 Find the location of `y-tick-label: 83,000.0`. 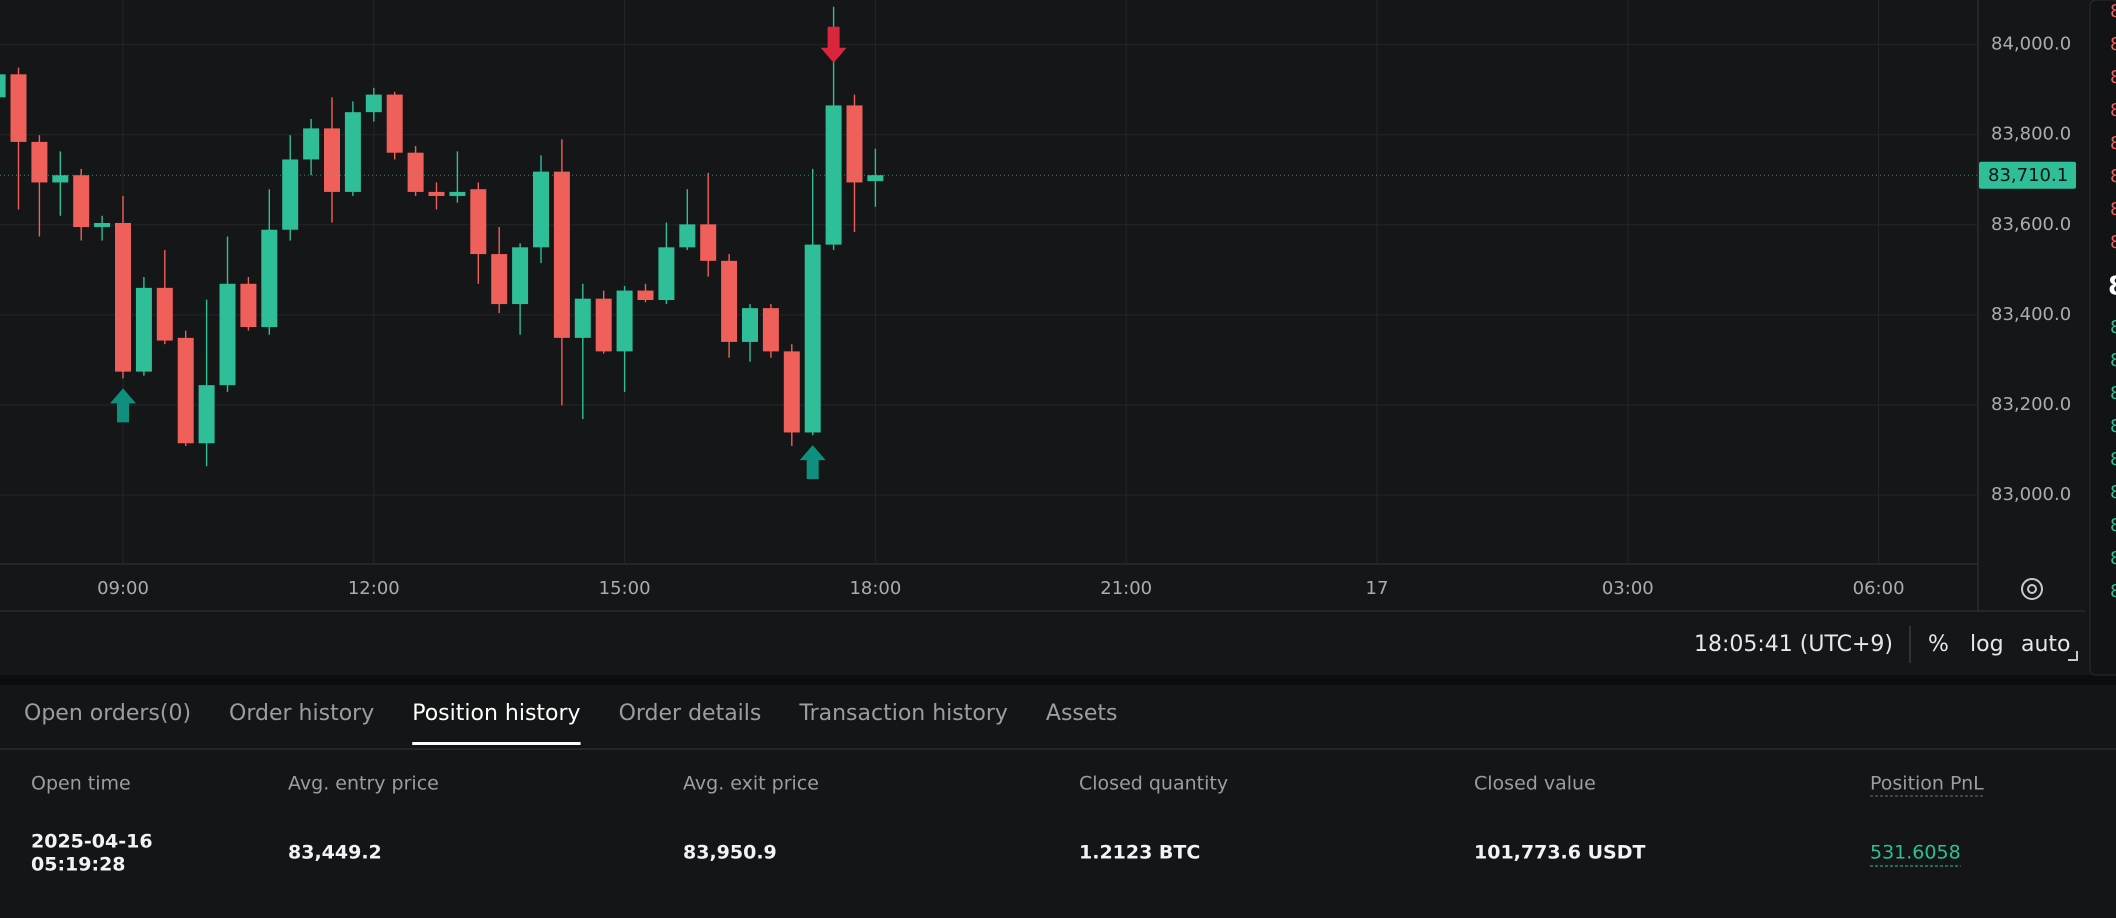

y-tick-label: 83,000.0 is located at coordinates (2031, 494).